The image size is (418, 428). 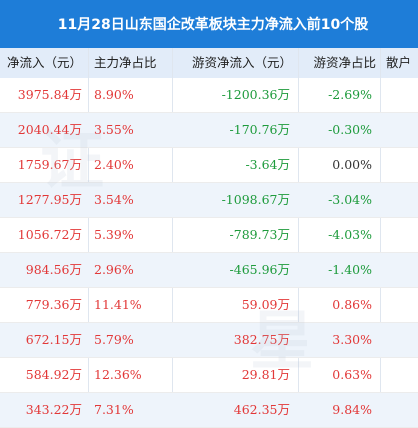 What do you see at coordinates (209, 95) in the screenshot?
I see `table-row: 3975.84万 8.90% -1200.36万 -2.69%` at bounding box center [209, 95].